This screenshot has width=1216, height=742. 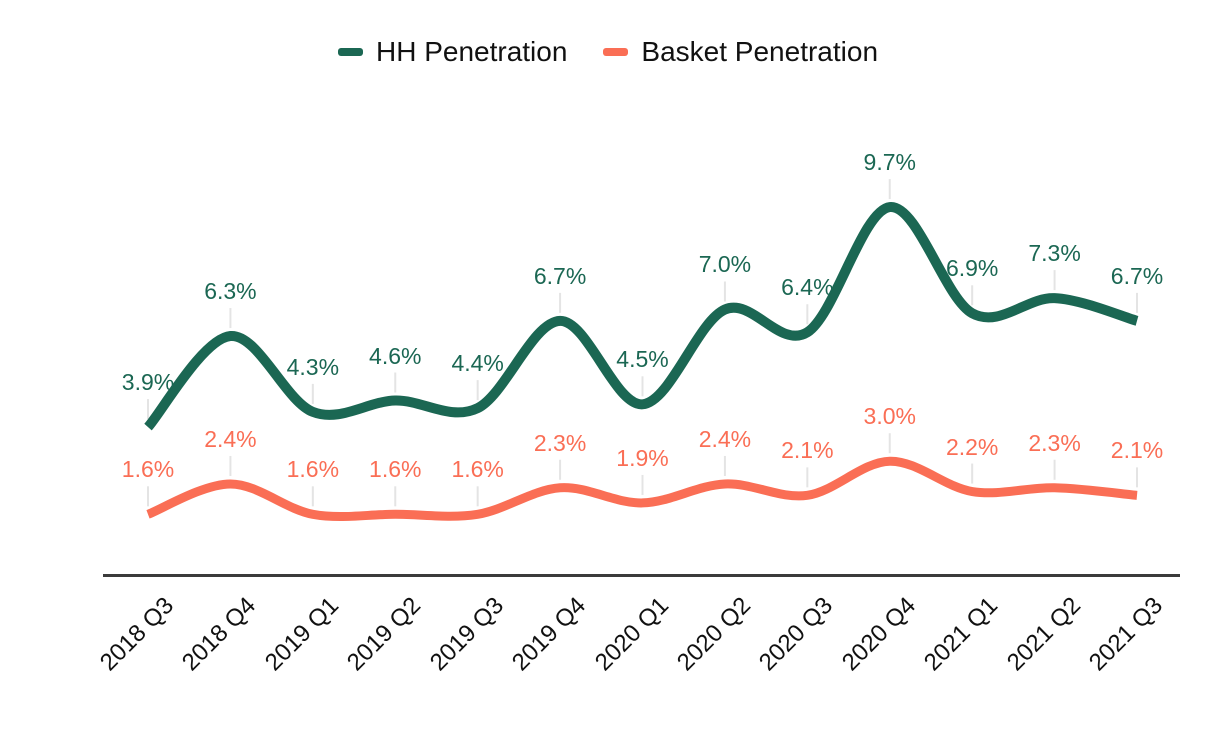 I want to click on hh-penetration-data-label: 4.3%, so click(x=313, y=366).